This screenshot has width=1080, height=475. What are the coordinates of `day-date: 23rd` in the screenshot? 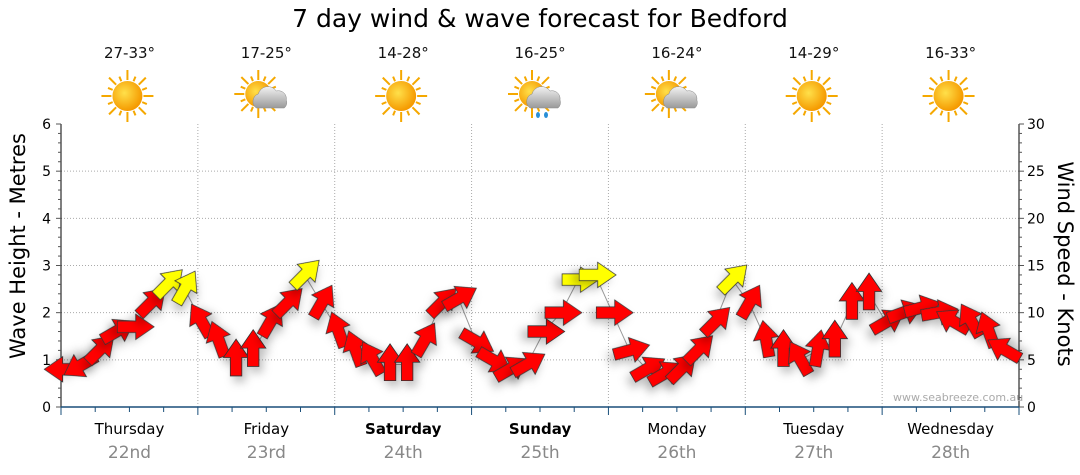 It's located at (266, 453).